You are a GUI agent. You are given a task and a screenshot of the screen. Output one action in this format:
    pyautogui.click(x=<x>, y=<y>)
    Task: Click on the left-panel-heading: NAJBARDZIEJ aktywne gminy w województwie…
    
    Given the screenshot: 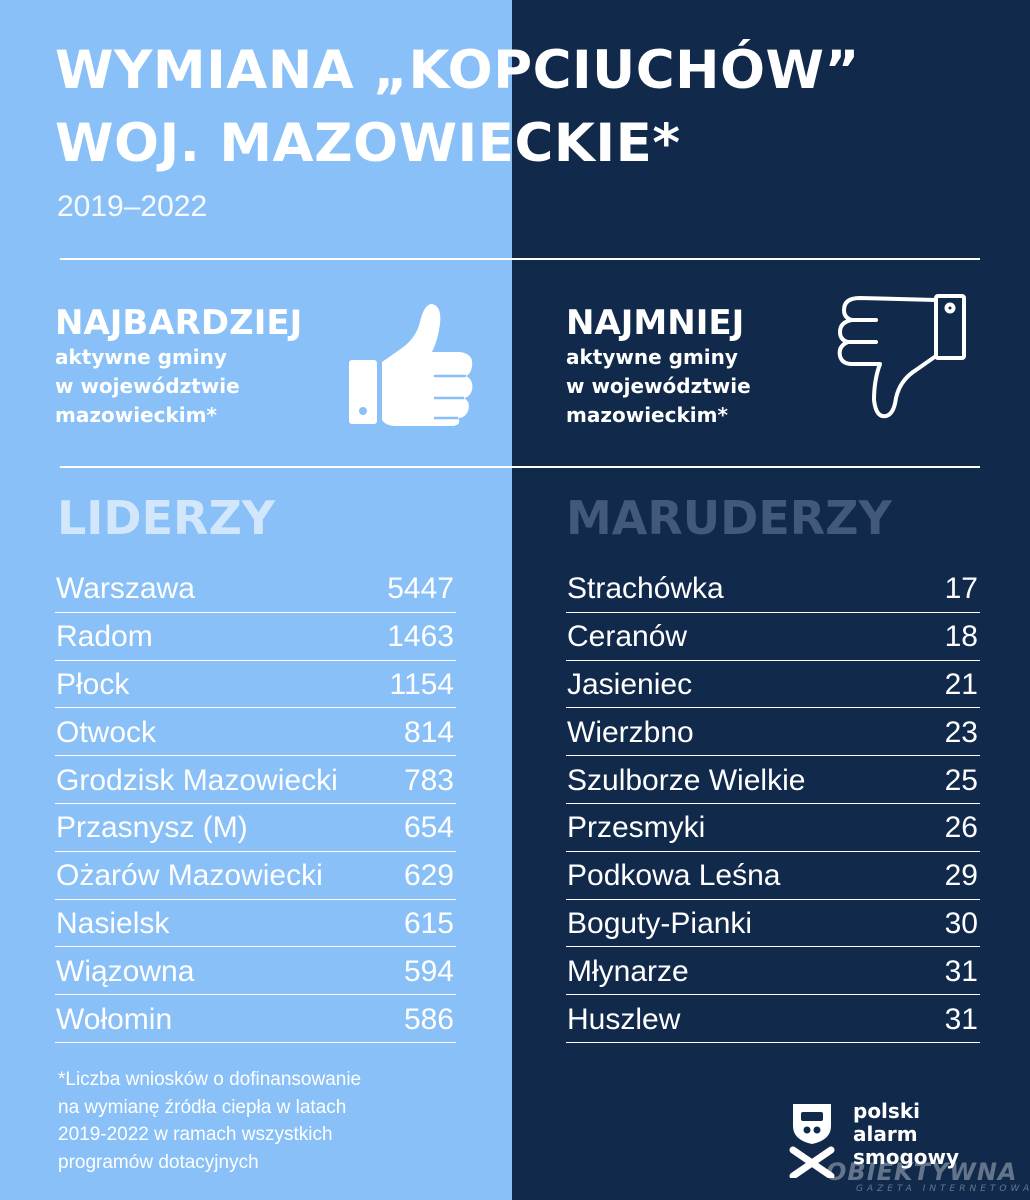 What is the action you would take?
    pyautogui.click(x=178, y=366)
    